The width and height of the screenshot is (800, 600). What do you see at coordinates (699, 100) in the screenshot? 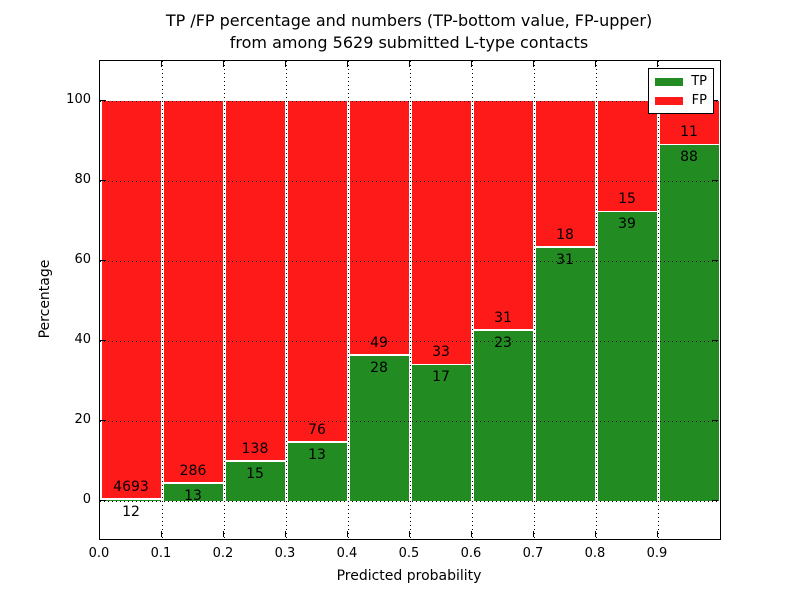
I see `fp-legend-label: FP` at bounding box center [699, 100].